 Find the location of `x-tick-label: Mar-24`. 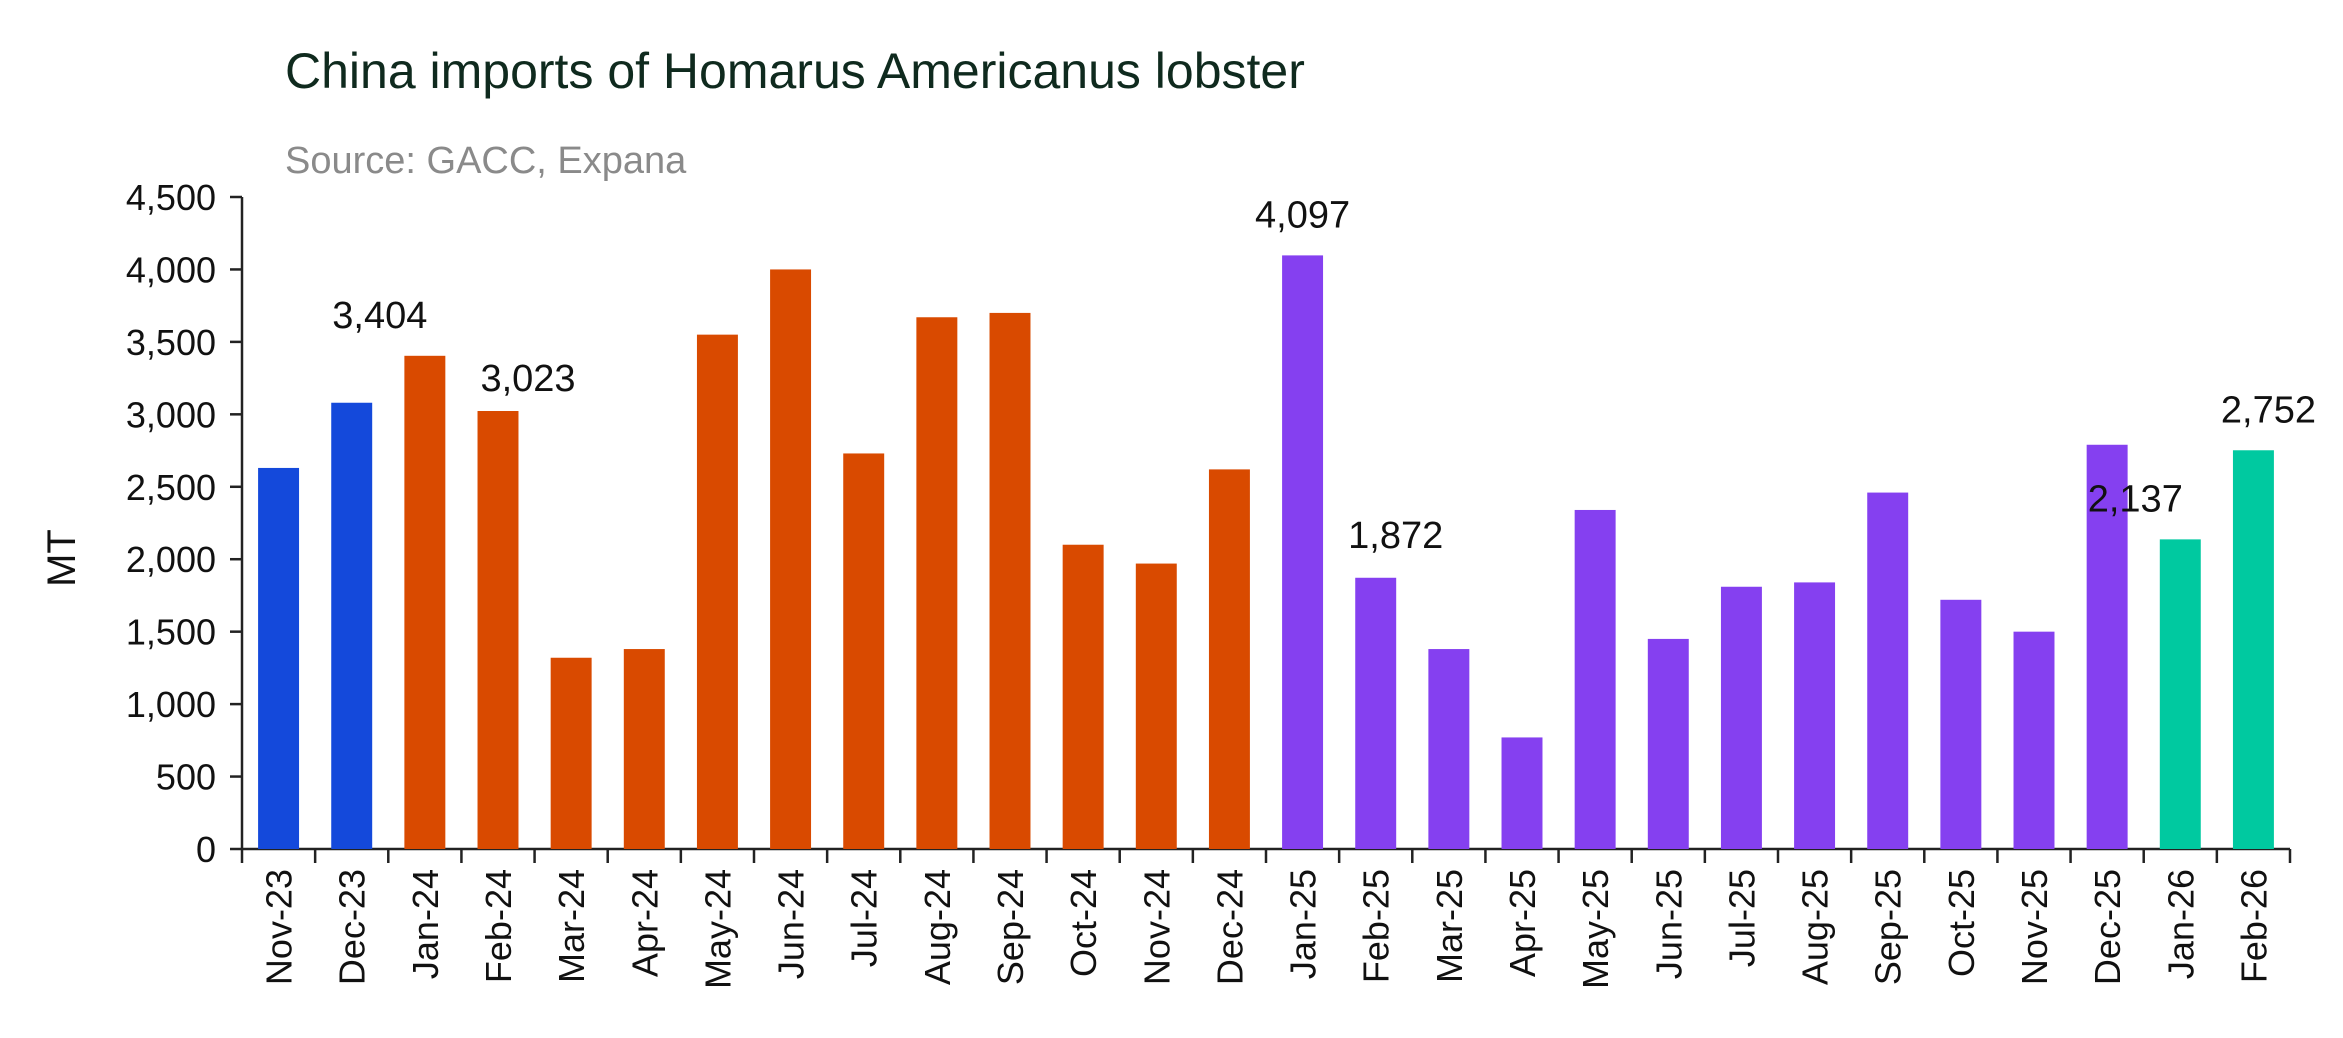

x-tick-label: Mar-24 is located at coordinates (571, 926).